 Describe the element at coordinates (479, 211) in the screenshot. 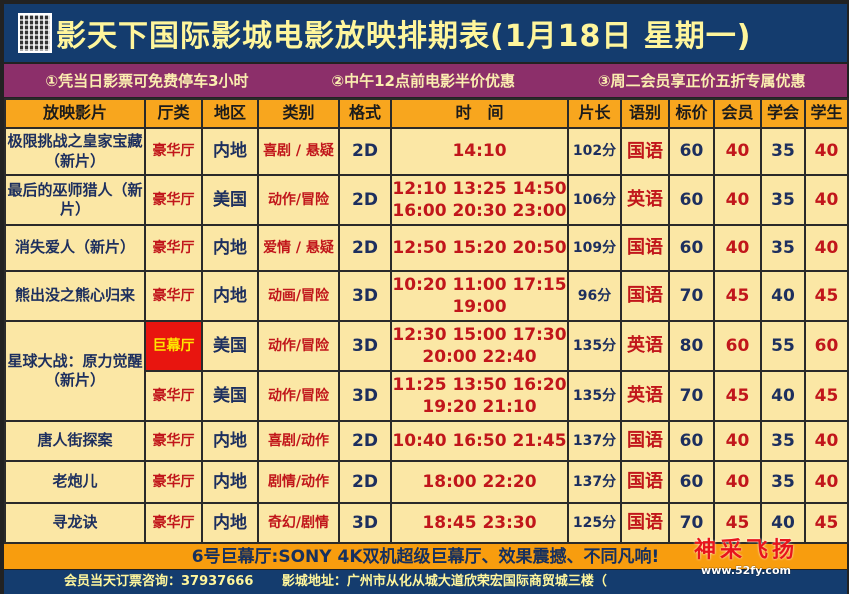

I see `showtime-line: 16:00 20:30 23:00` at that location.